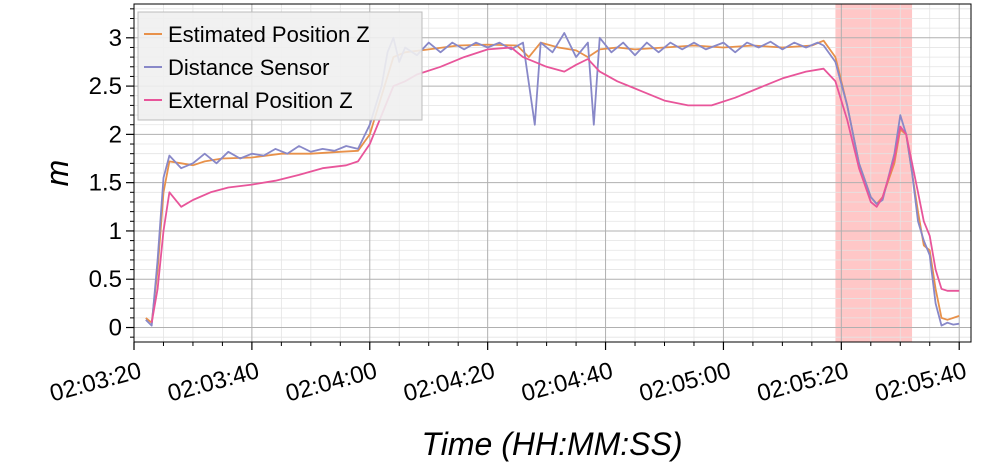 The height and width of the screenshot is (469, 996). What do you see at coordinates (115, 38) in the screenshot?
I see `y-tick-label: 3` at bounding box center [115, 38].